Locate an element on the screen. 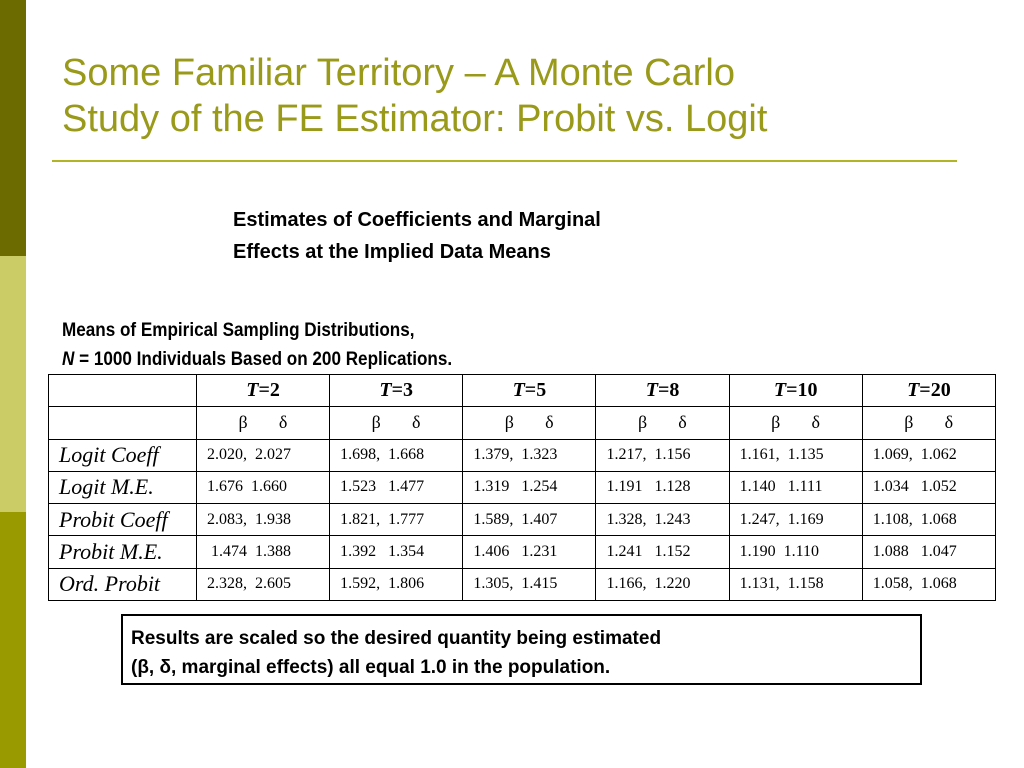  subtitle-line2: Effects at the Implied Data Means is located at coordinates (392, 252).